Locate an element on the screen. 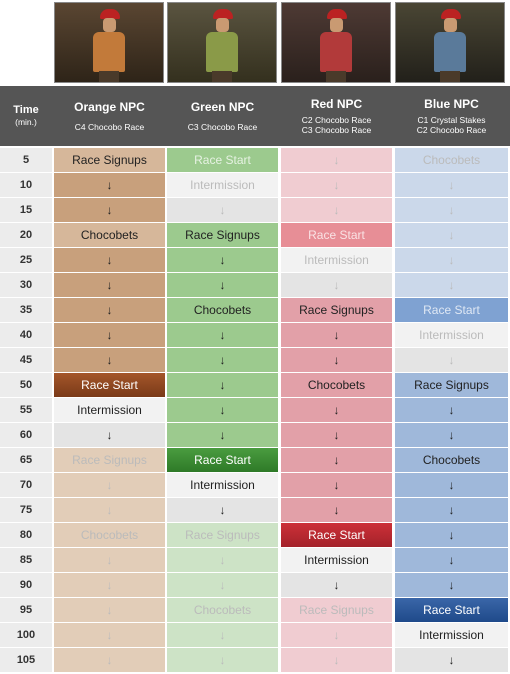 Image resolution: width=510 pixels, height=674 pixels. table-row: 15 ↓ ↓ ↓ ↓ is located at coordinates (255, 210).